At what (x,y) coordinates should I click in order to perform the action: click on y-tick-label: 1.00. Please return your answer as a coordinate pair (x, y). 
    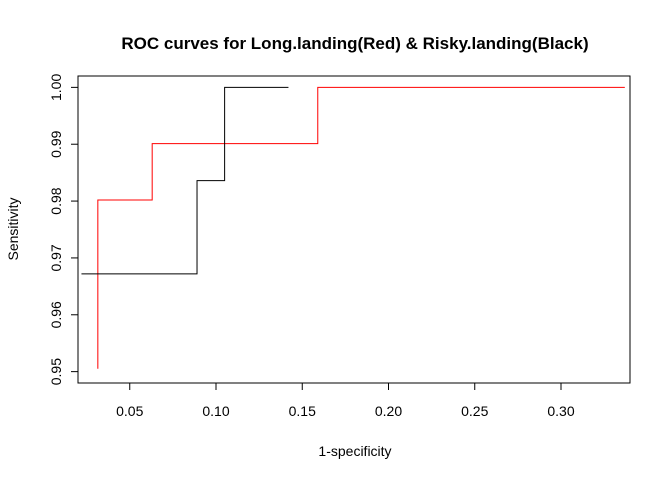
    Looking at the image, I should click on (56, 87).